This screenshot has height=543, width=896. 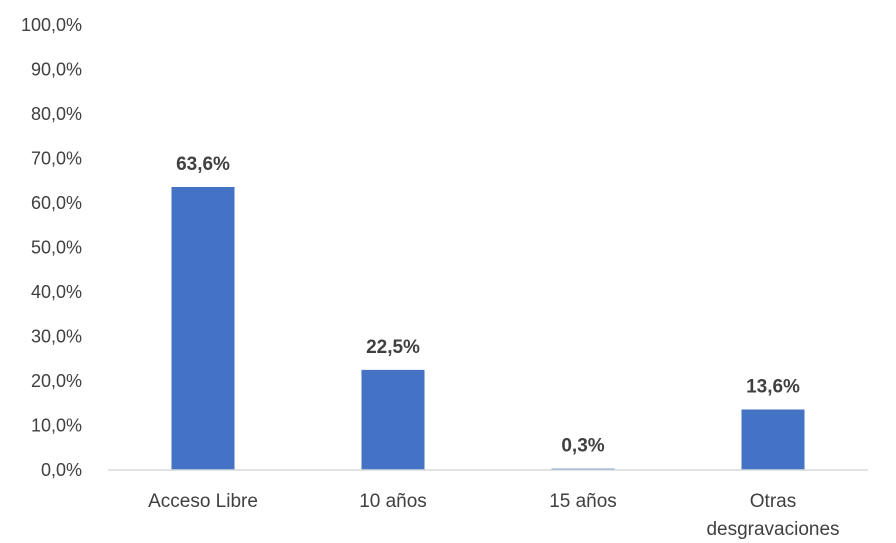 What do you see at coordinates (582, 446) in the screenshot?
I see `data-label: 0,3%` at bounding box center [582, 446].